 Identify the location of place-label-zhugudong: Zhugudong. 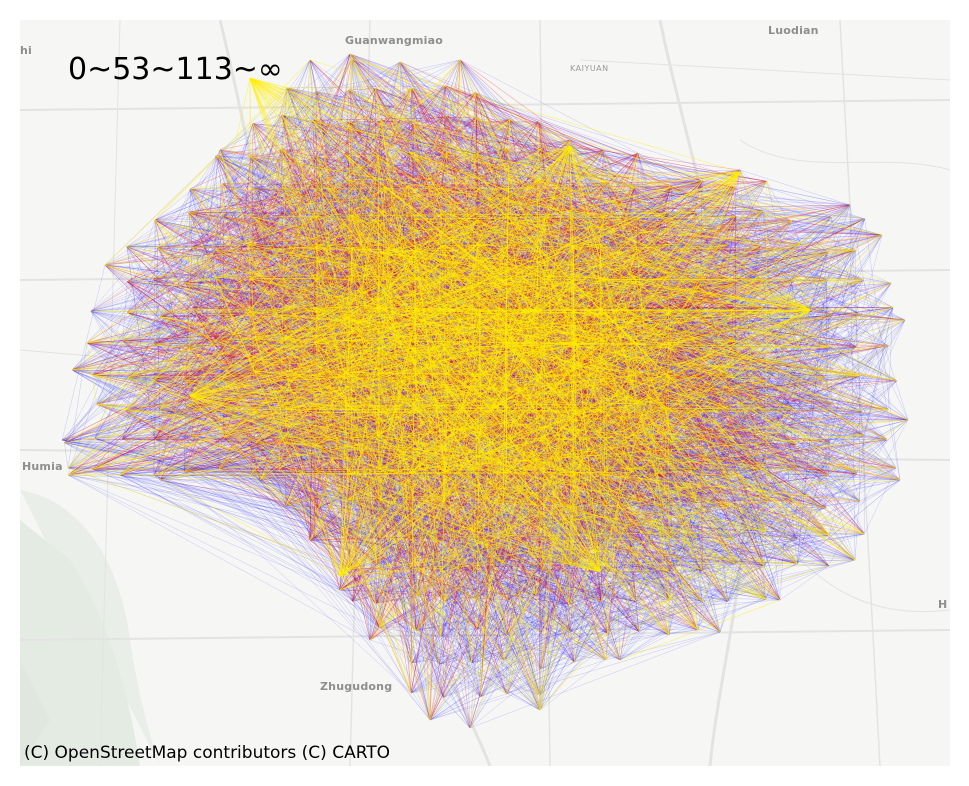
(356, 686).